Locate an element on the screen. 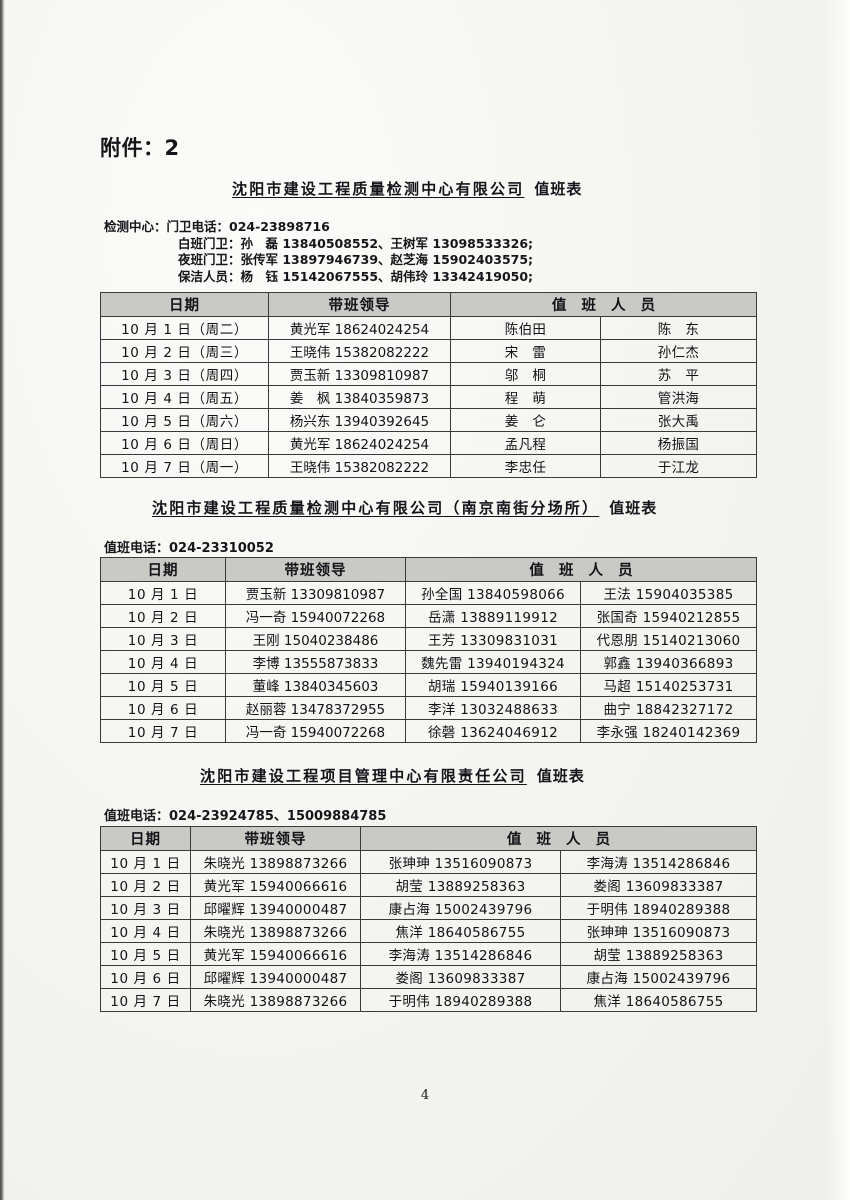 This screenshot has width=850, height=1200. cell-staff-2: 代恩朋 15140213060 is located at coordinates (668, 639).